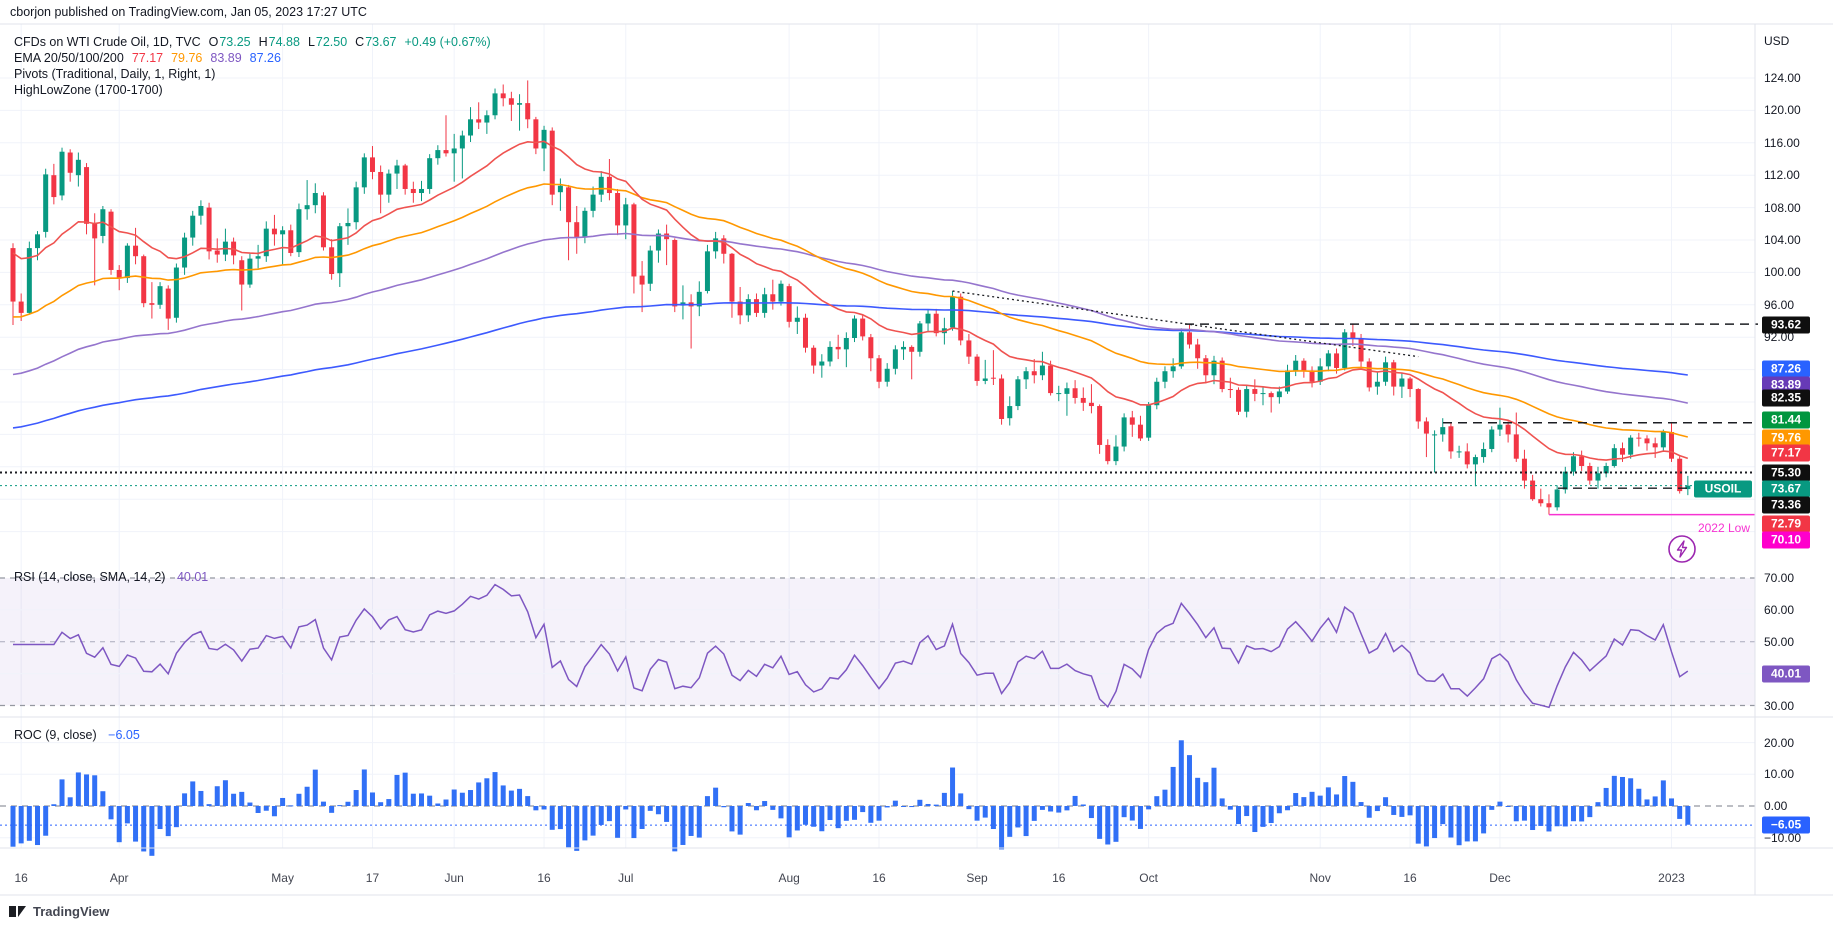 Image resolution: width=1833 pixels, height=930 pixels. I want to click on symbol-title: CFDs on WTI Crude Oil, 1D, TVC, so click(107, 42).